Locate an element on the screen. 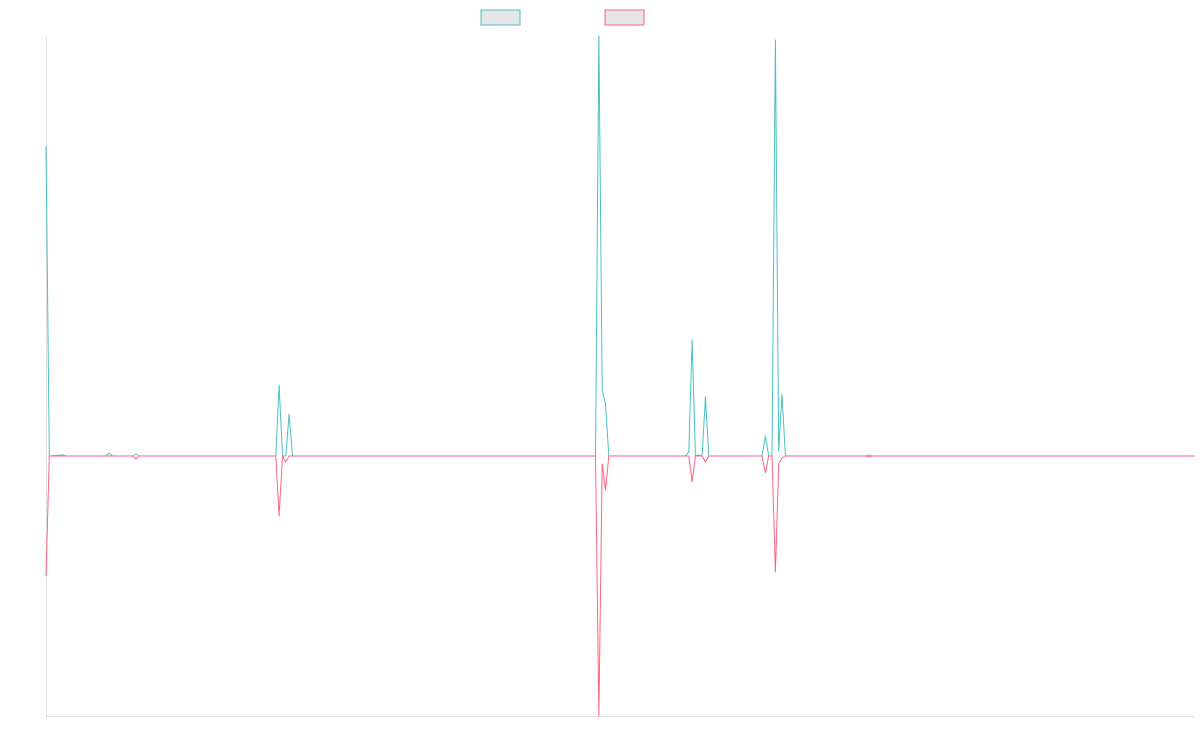  legend is located at coordinates (562, 17).